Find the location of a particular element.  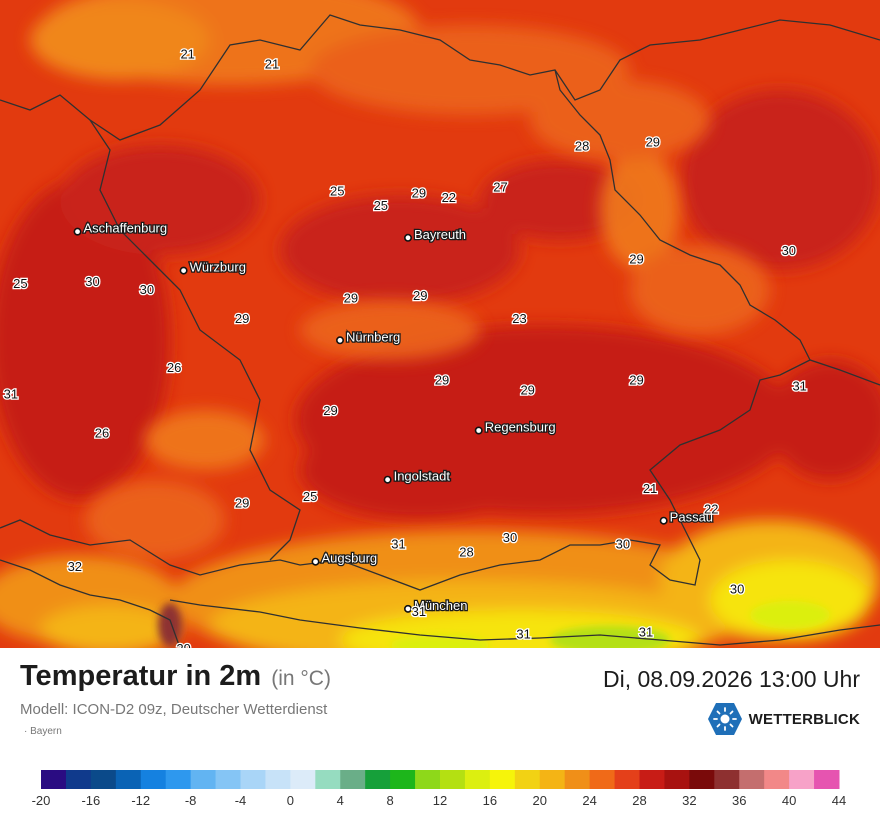

city-label: Regensburg is located at coordinates (520, 427).